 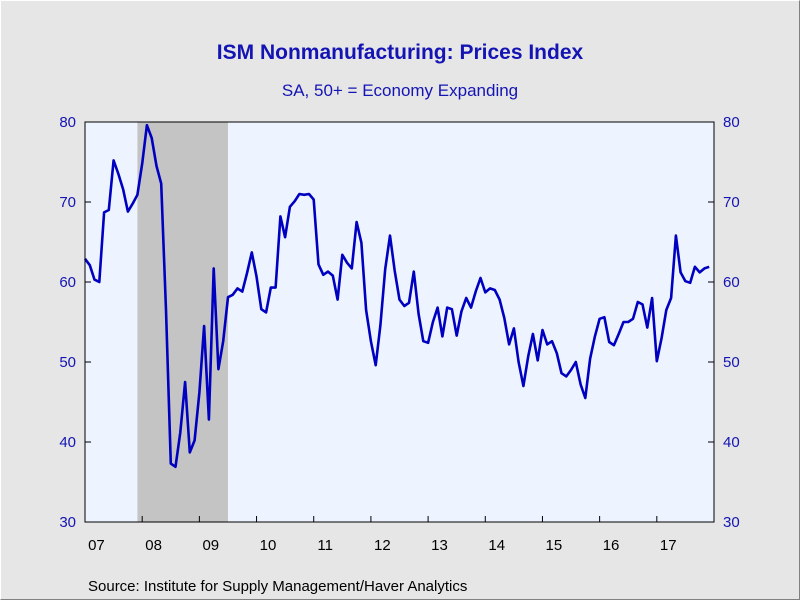 What do you see at coordinates (67, 522) in the screenshot?
I see `y-tick-label-left: 30` at bounding box center [67, 522].